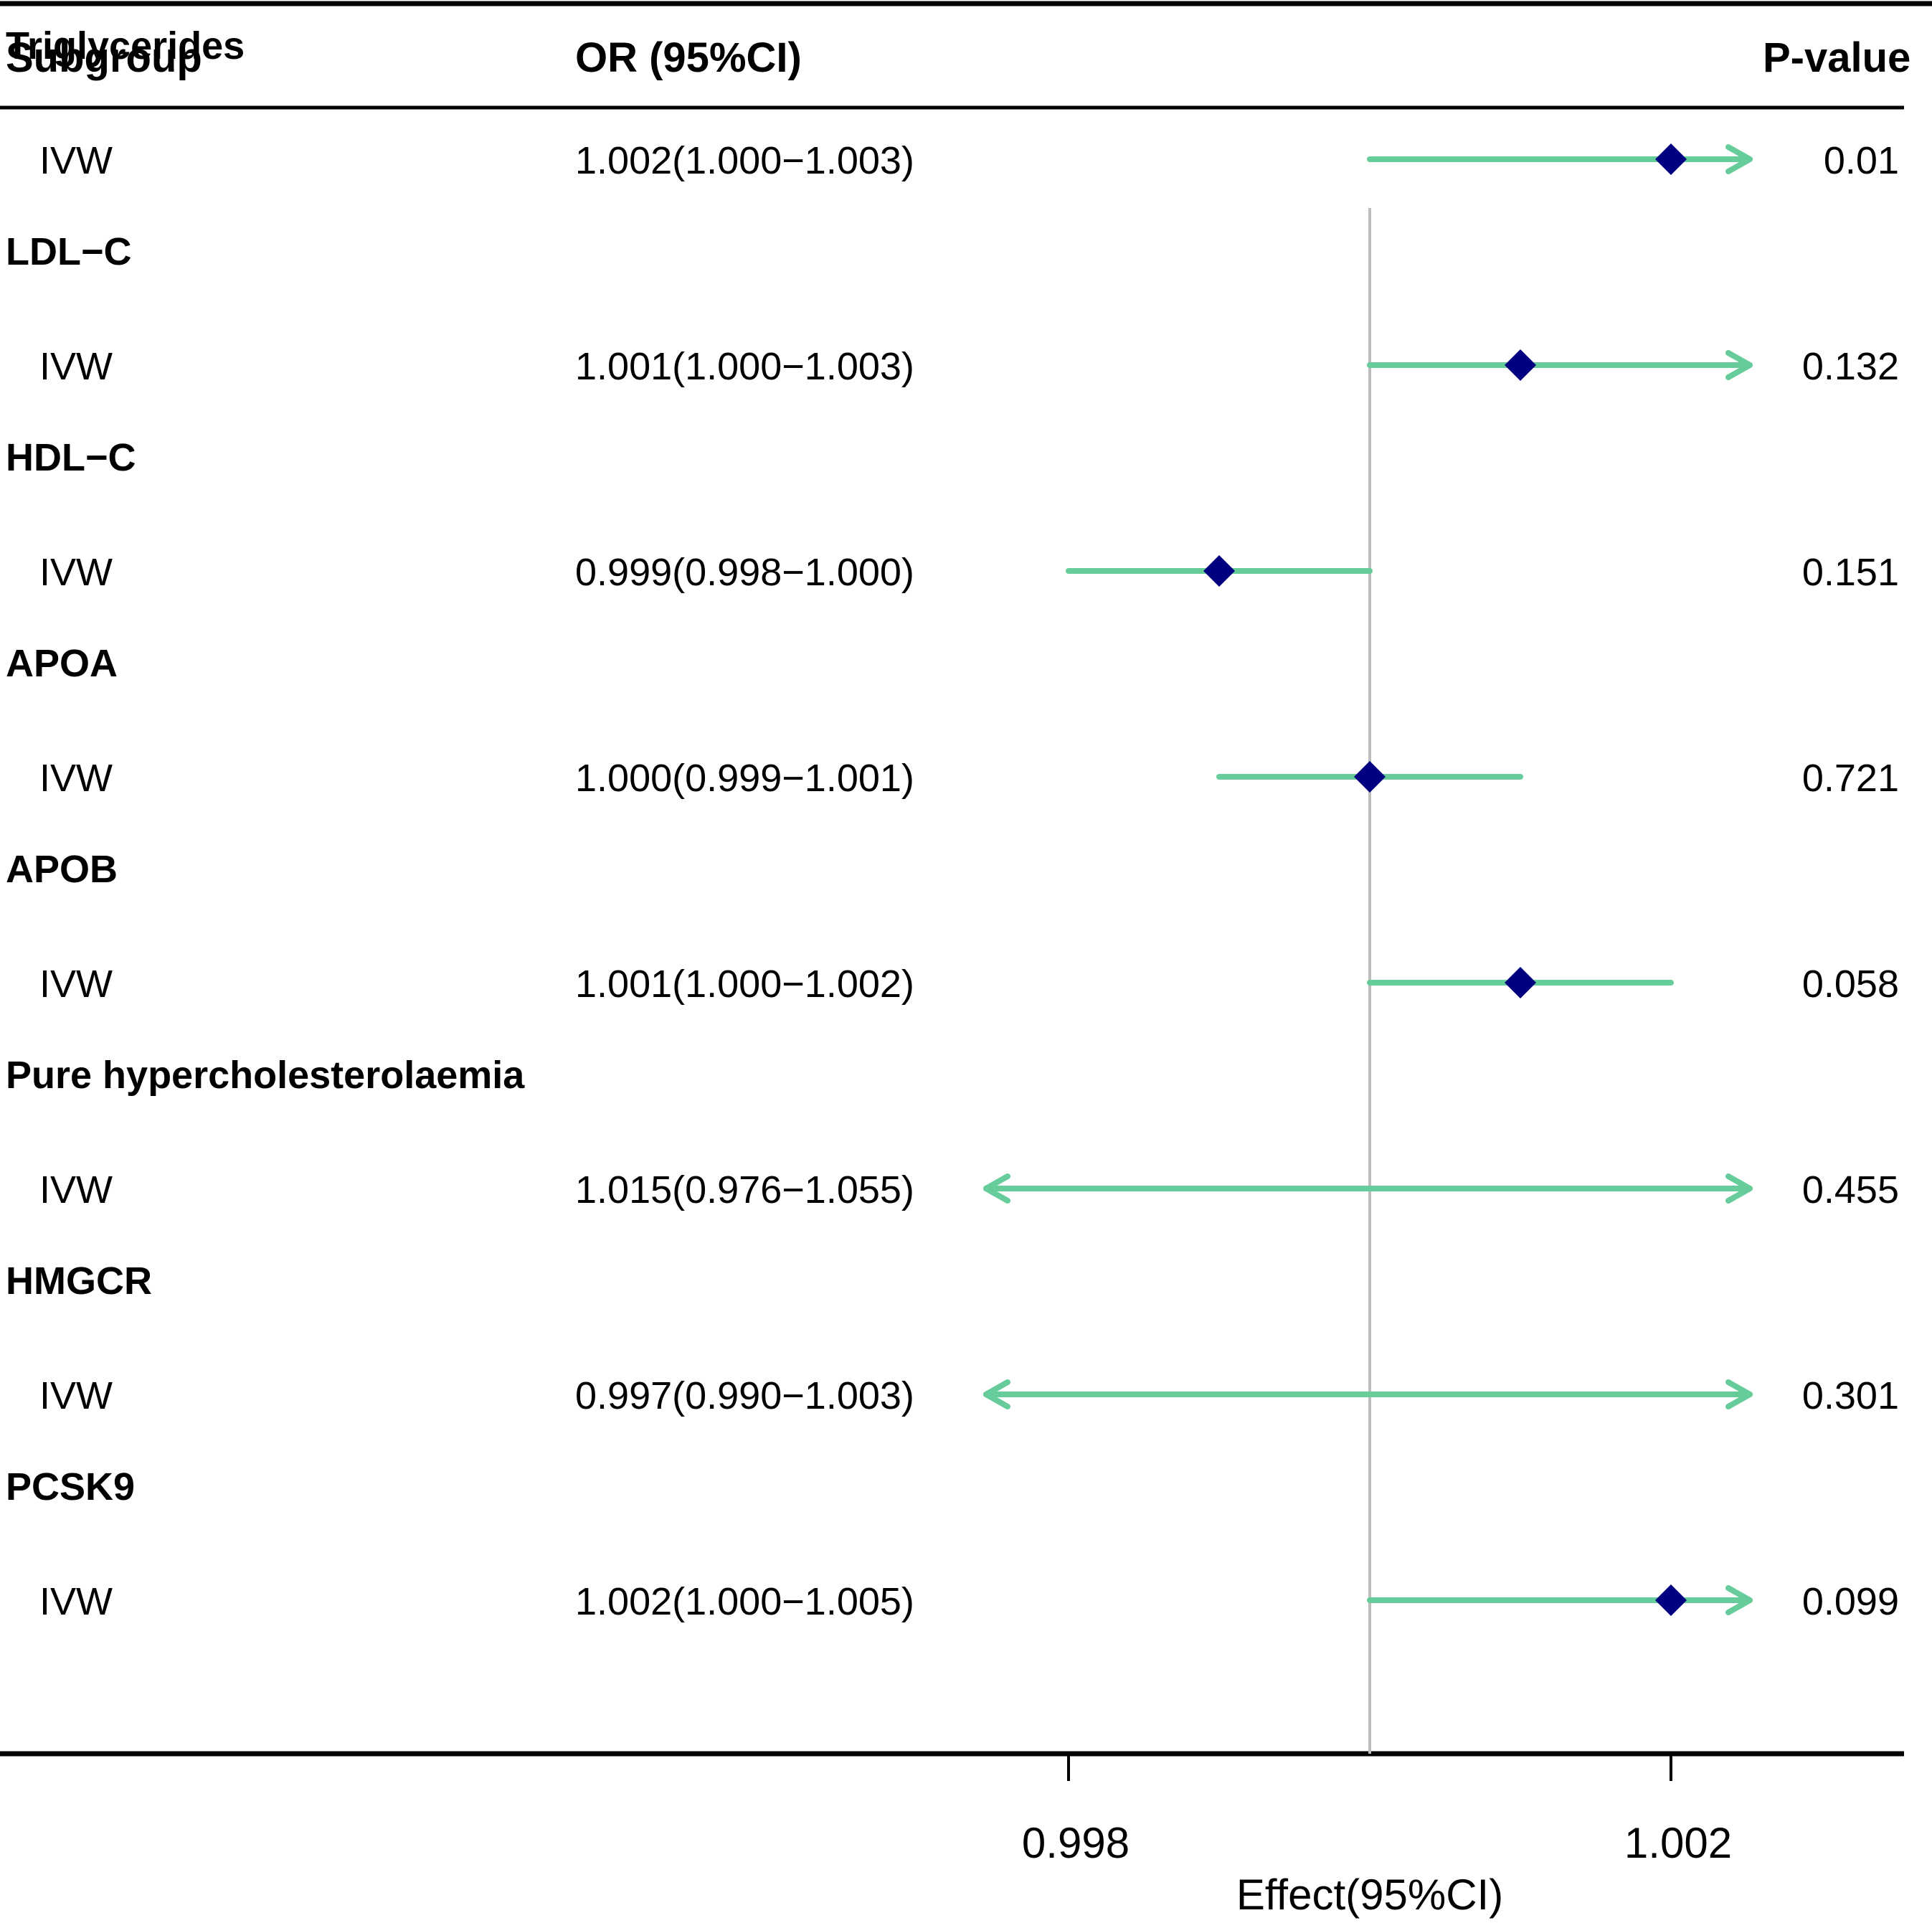 The image size is (1932, 1923). What do you see at coordinates (744, 572) in the screenshot?
I see `or-ci-text: 0.999(0.998−1.000)` at bounding box center [744, 572].